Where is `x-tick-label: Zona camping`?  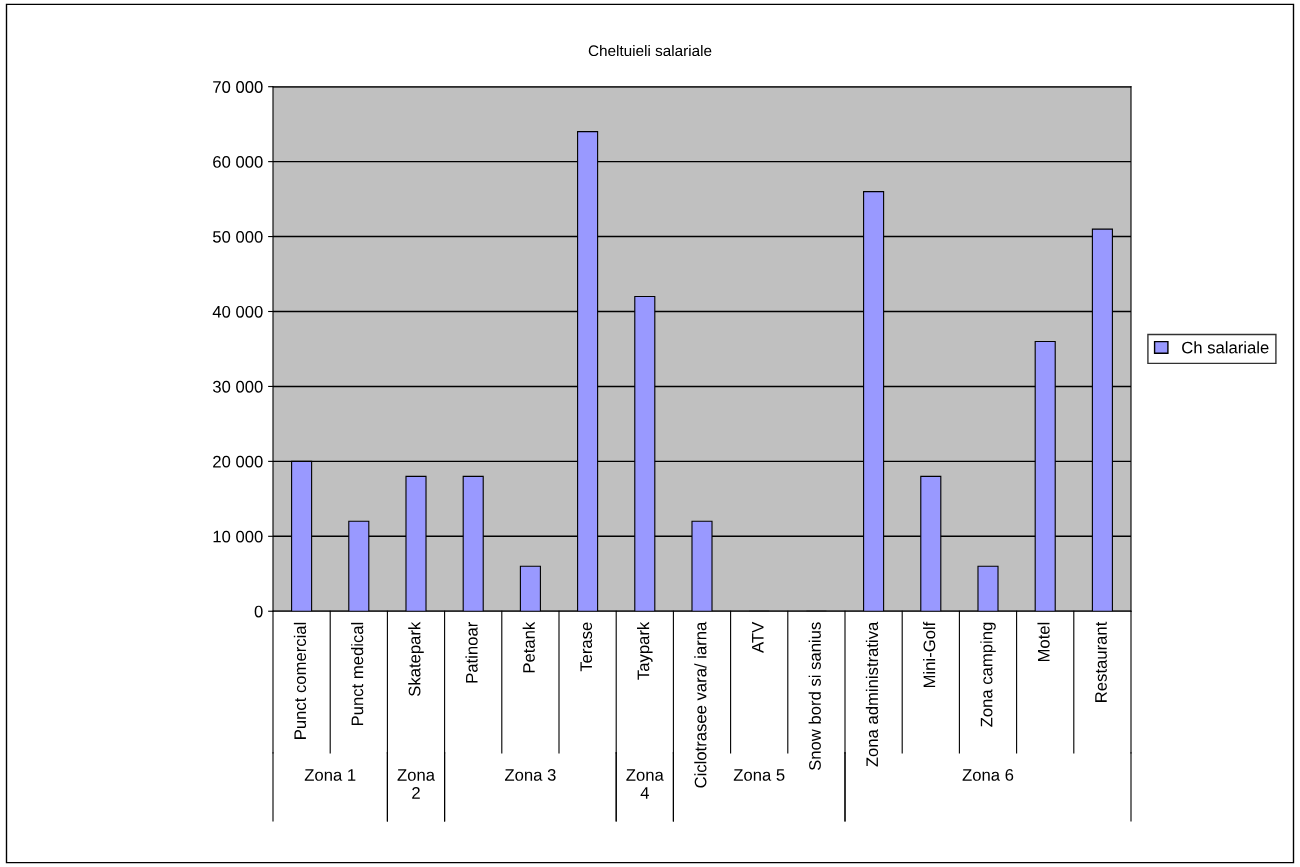 x-tick-label: Zona camping is located at coordinates (988, 674).